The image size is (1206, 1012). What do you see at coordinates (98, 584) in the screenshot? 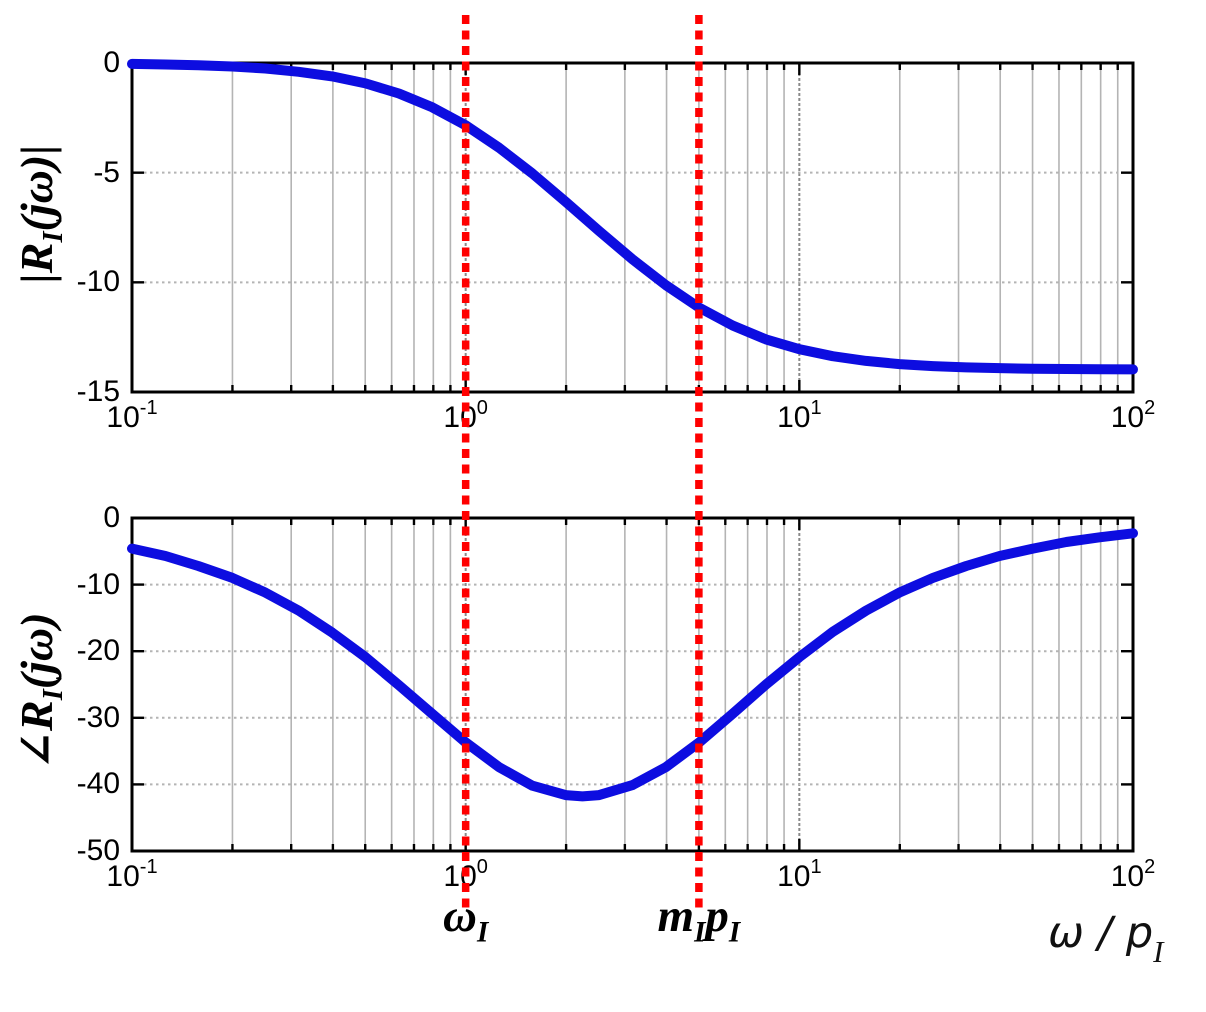
I see `y-tick-label-phase: -10` at bounding box center [98, 584].